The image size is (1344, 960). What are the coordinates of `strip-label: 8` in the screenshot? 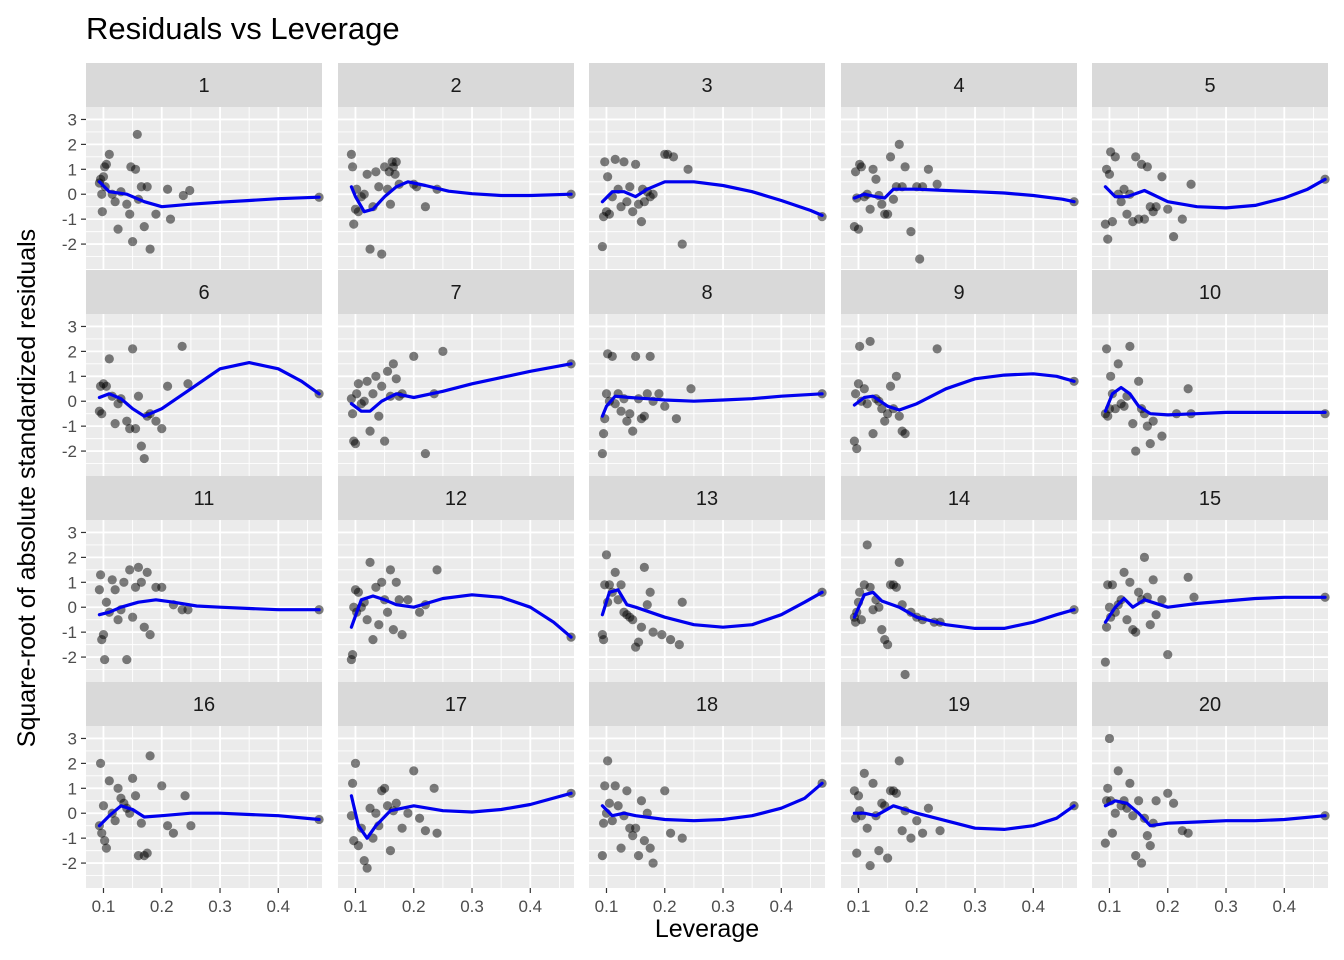 It's located at (706, 293).